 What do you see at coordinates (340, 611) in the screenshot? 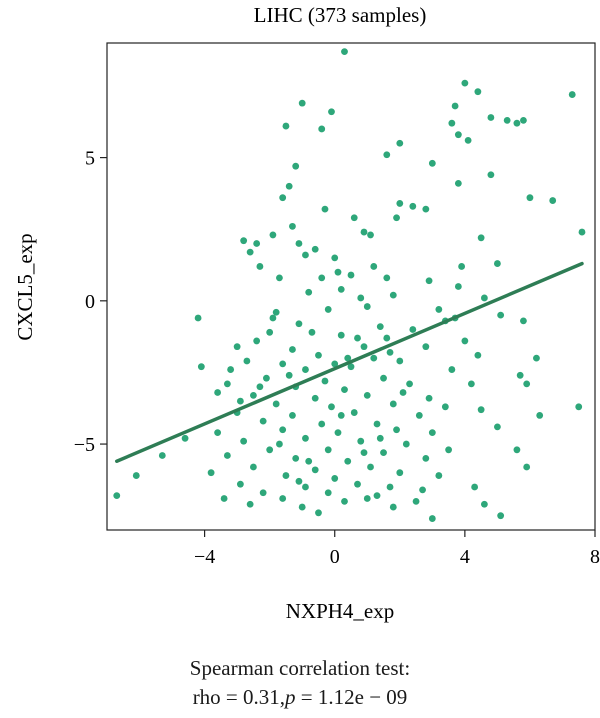
I see `x-axis-label: NXPH4_exp` at bounding box center [340, 611].